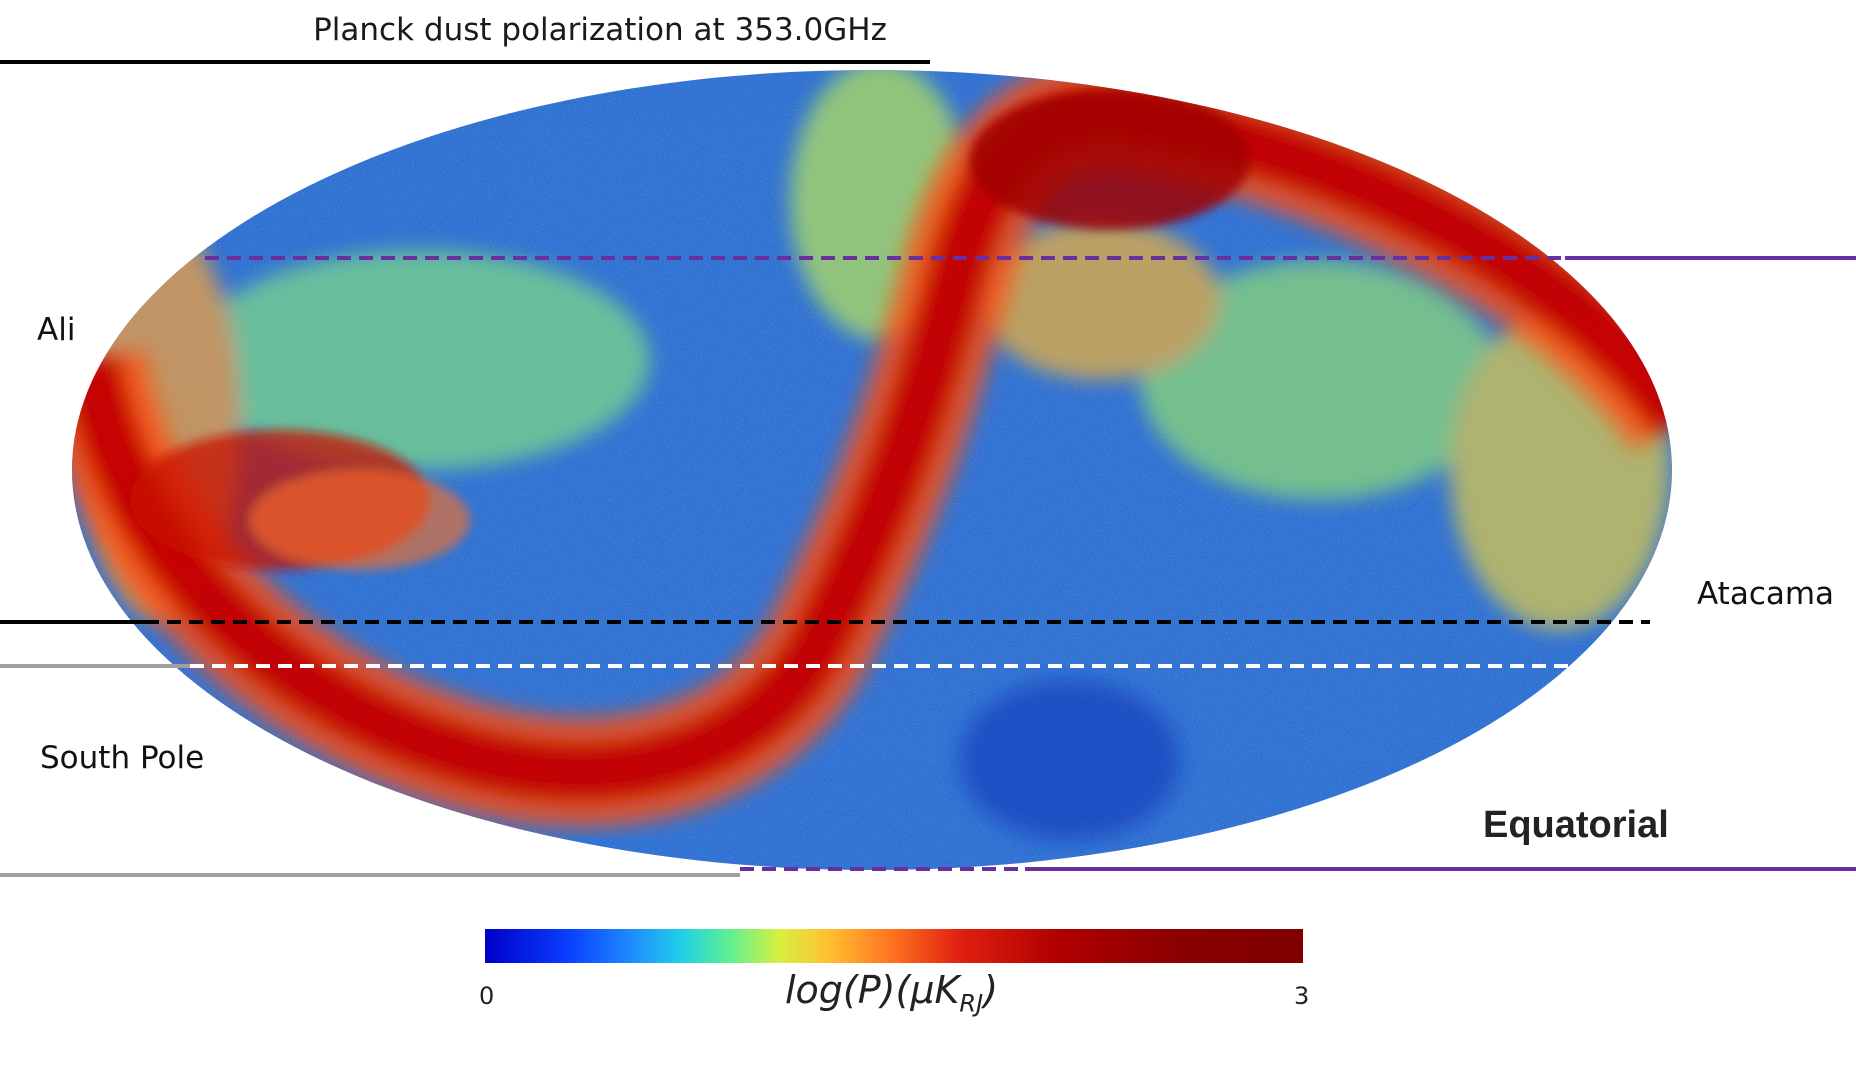 The width and height of the screenshot is (1856, 1079). What do you see at coordinates (56, 330) in the screenshot?
I see `ali-label: Ali` at bounding box center [56, 330].